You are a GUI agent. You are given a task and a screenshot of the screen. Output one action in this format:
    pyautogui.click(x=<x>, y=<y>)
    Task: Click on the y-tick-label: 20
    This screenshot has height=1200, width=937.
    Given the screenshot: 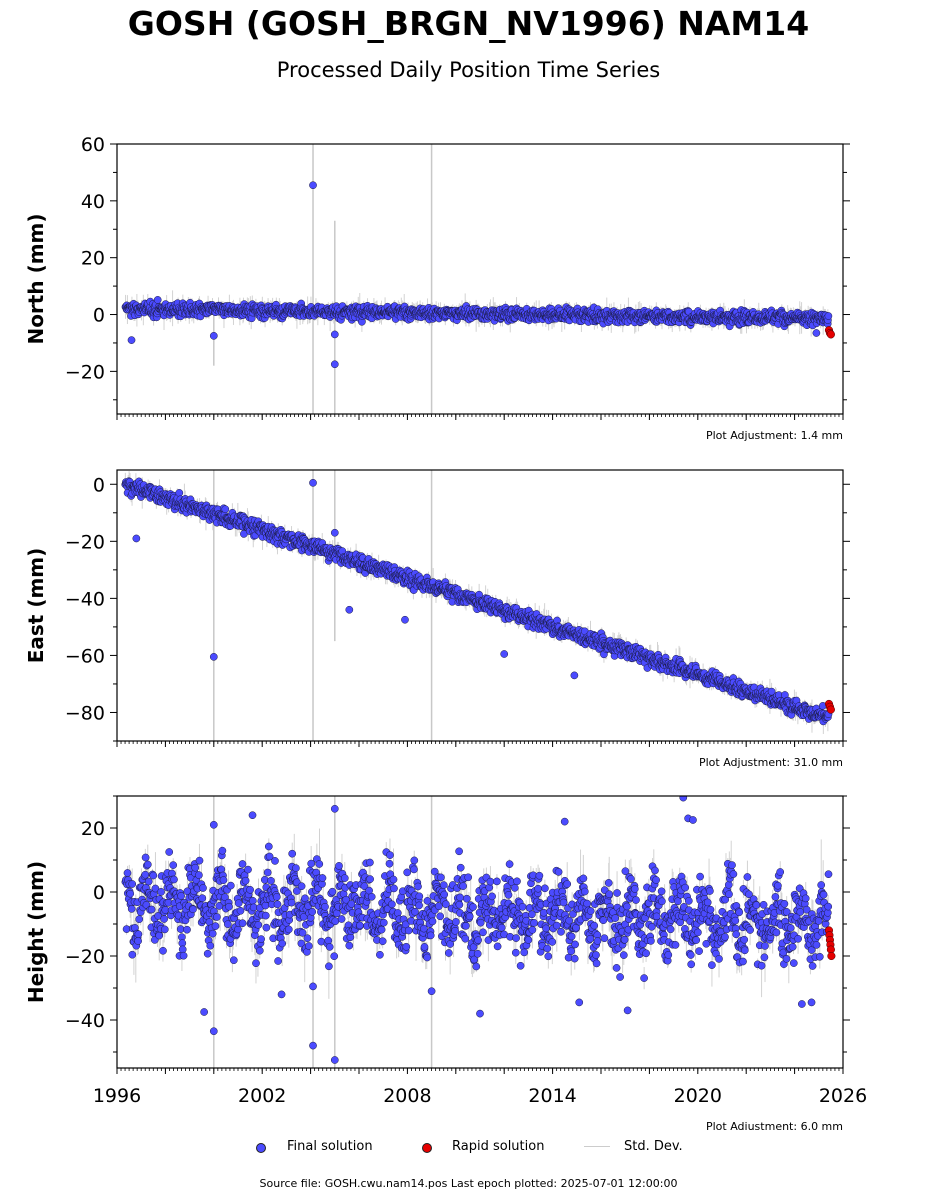 What is the action you would take?
    pyautogui.click(x=93, y=259)
    